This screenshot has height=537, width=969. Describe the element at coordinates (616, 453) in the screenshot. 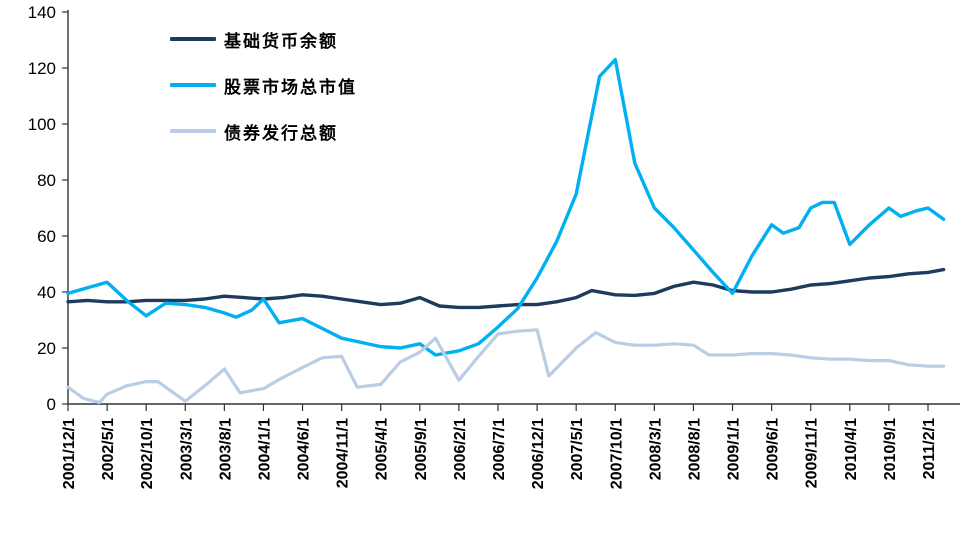

I see `x-tick-label: 2007/10/1` at that location.